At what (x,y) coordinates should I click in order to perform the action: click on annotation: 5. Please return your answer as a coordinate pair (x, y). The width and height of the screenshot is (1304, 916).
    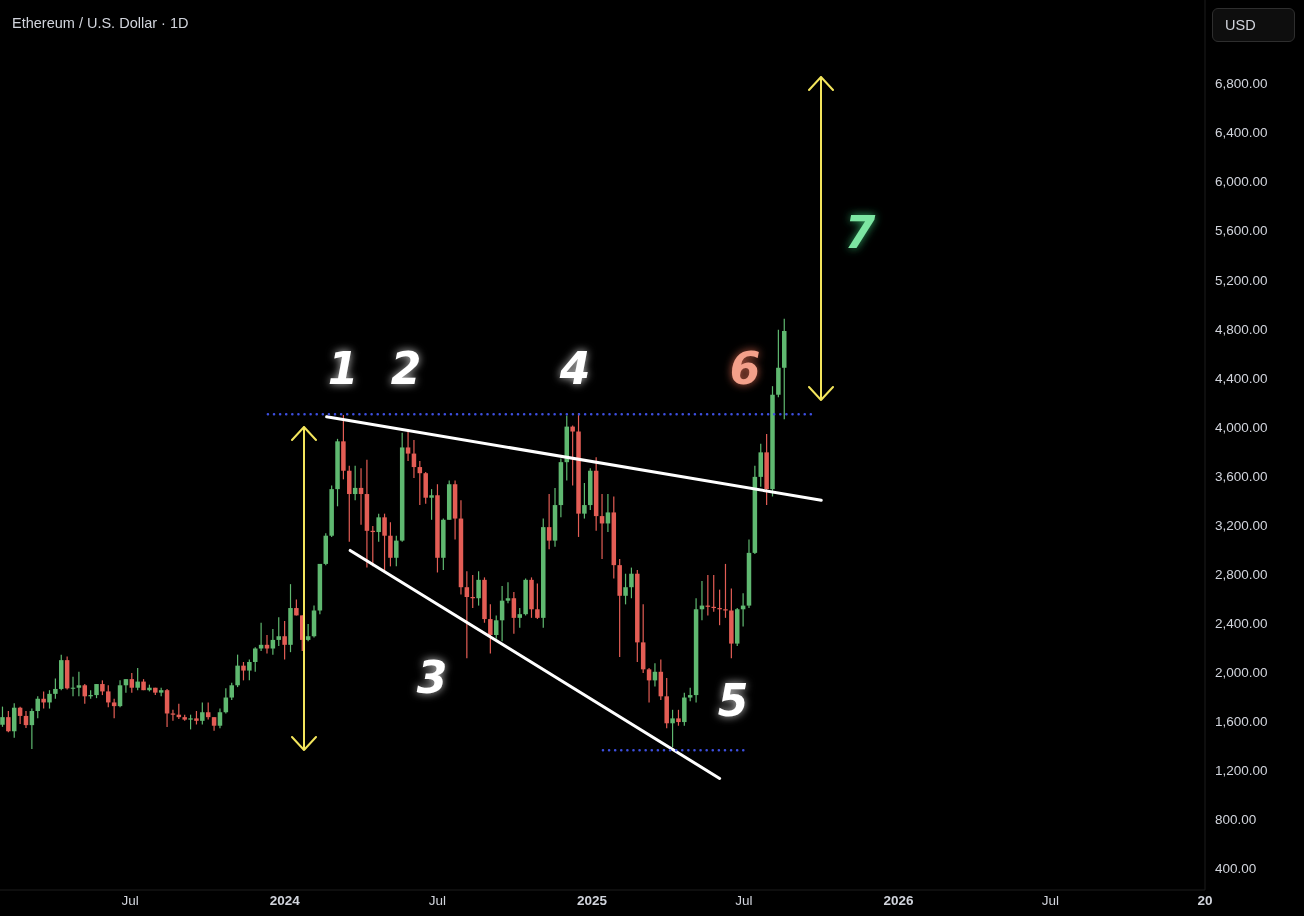
    Looking at the image, I should click on (733, 700).